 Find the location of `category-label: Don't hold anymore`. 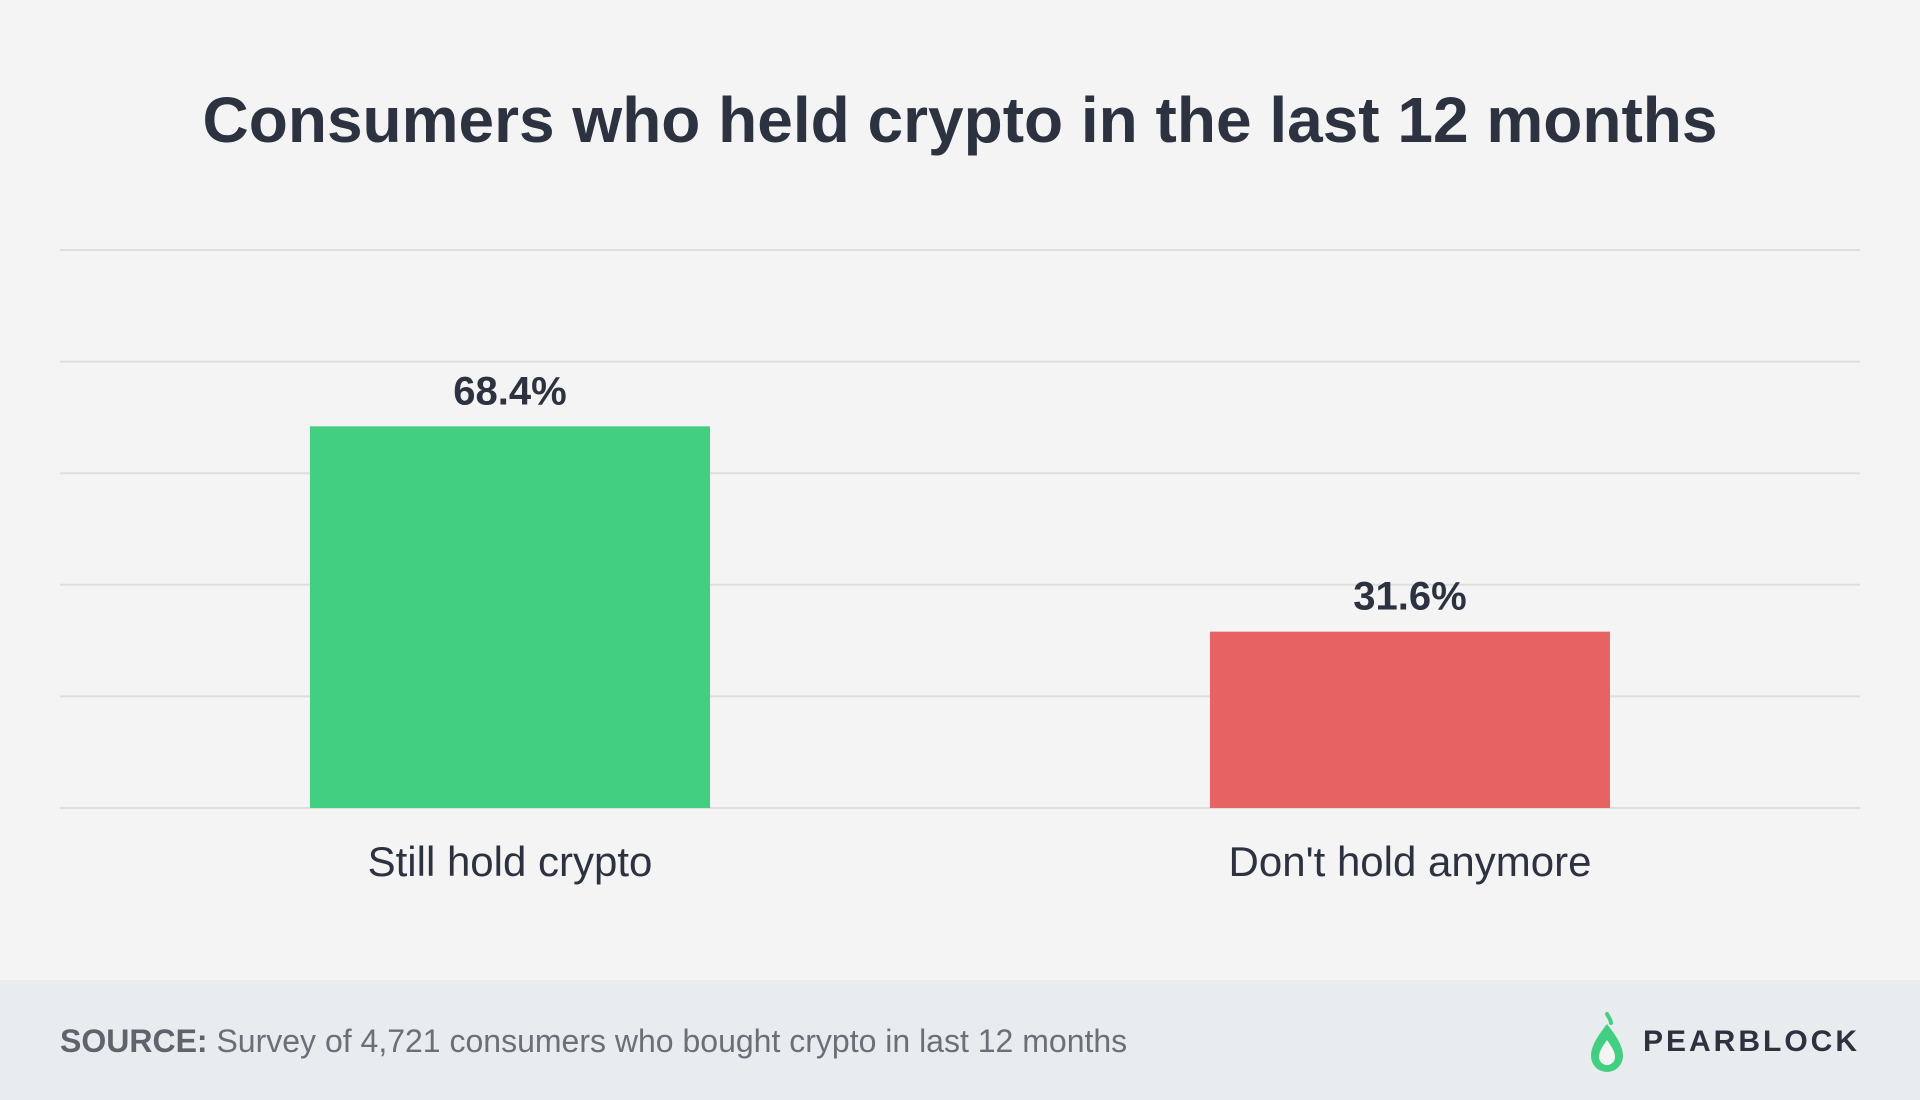

category-label: Don't hold anymore is located at coordinates (1410, 861).